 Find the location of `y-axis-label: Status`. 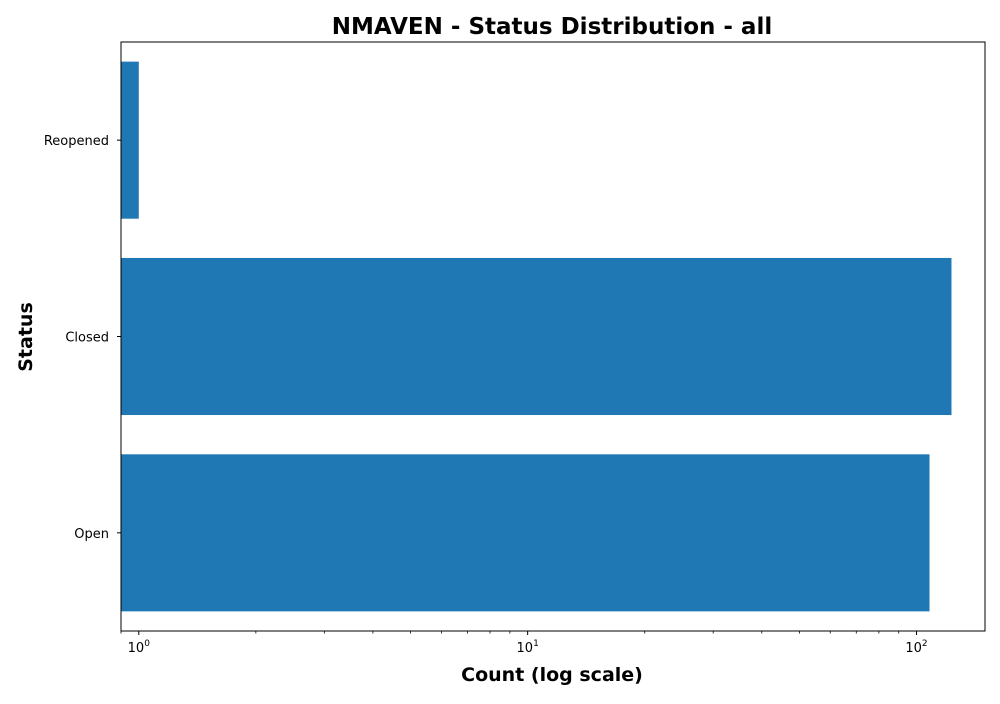

y-axis-label: Status is located at coordinates (26, 337).